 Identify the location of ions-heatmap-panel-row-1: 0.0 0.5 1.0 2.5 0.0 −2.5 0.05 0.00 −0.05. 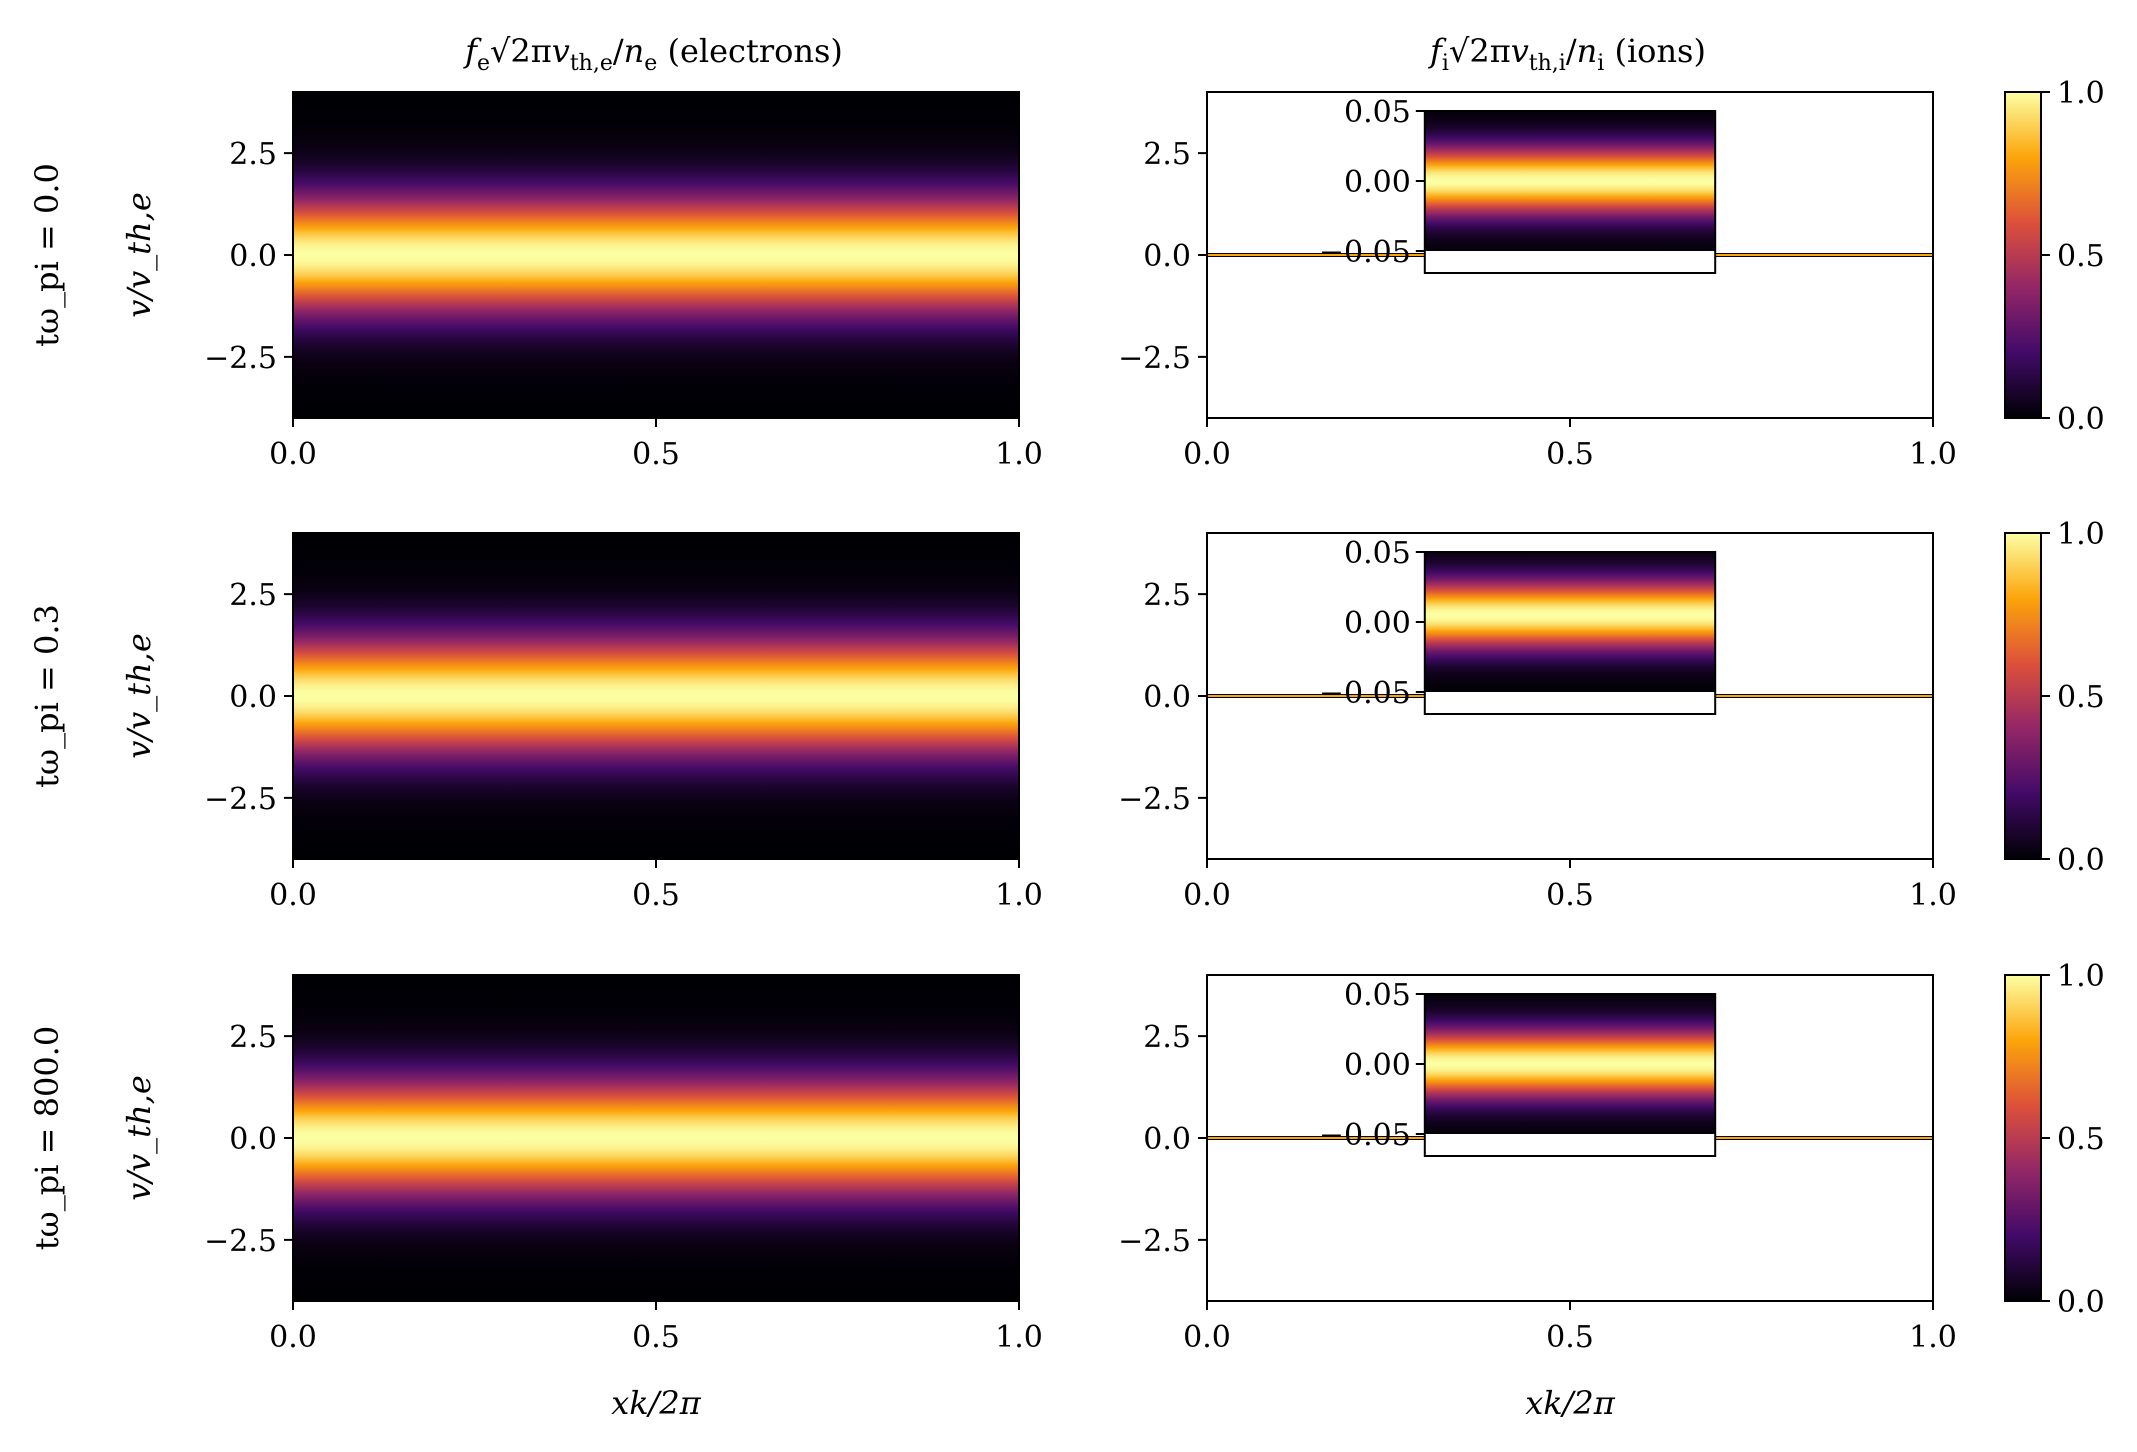
(1537, 722).